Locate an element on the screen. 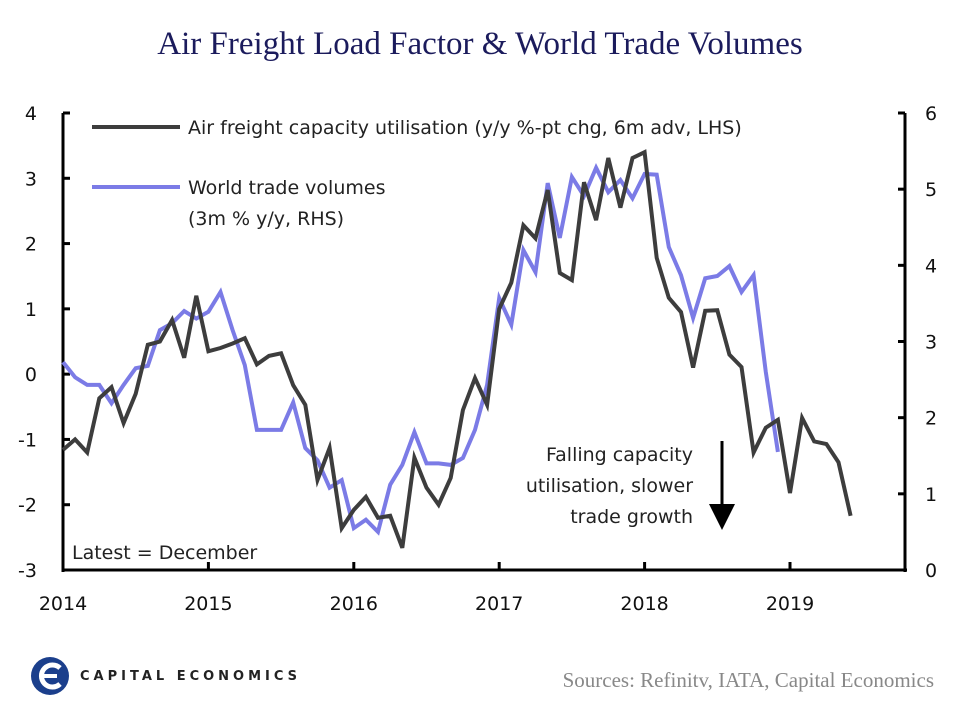 Image resolution: width=960 pixels, height=720 pixels. down-arrow-icon is located at coordinates (722, 517).